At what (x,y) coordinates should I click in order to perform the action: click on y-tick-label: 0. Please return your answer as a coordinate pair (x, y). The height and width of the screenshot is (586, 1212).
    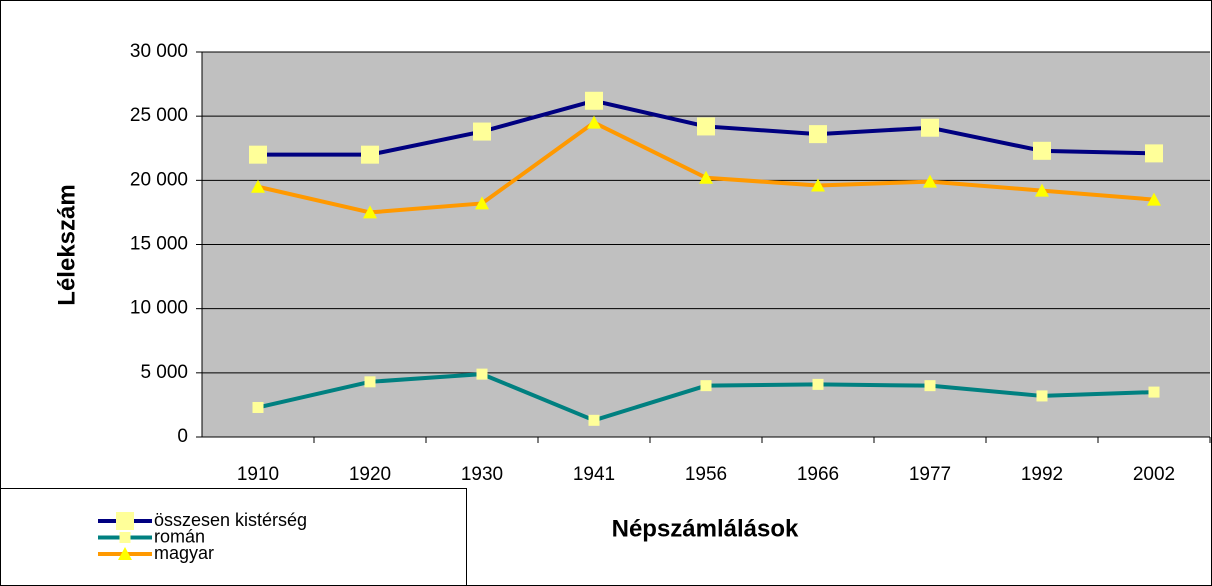
    Looking at the image, I should click on (182, 436).